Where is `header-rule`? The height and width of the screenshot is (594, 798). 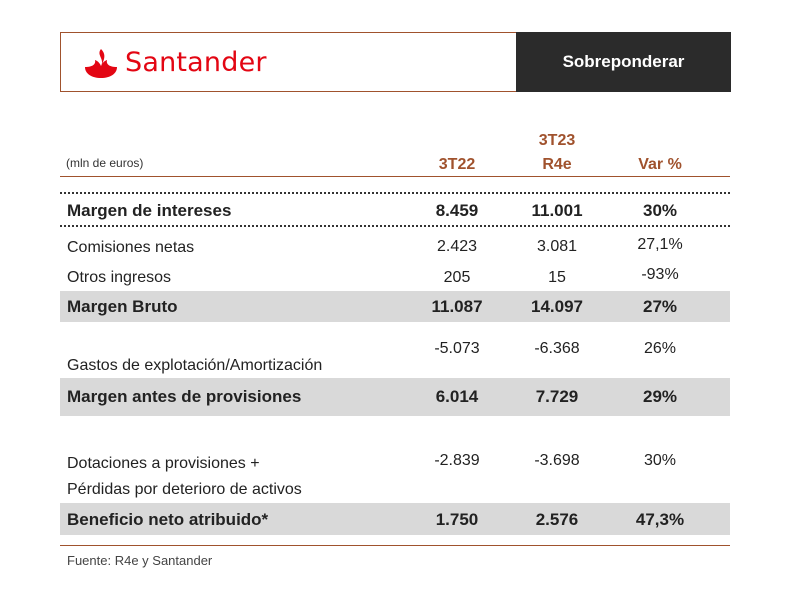 header-rule is located at coordinates (395, 176).